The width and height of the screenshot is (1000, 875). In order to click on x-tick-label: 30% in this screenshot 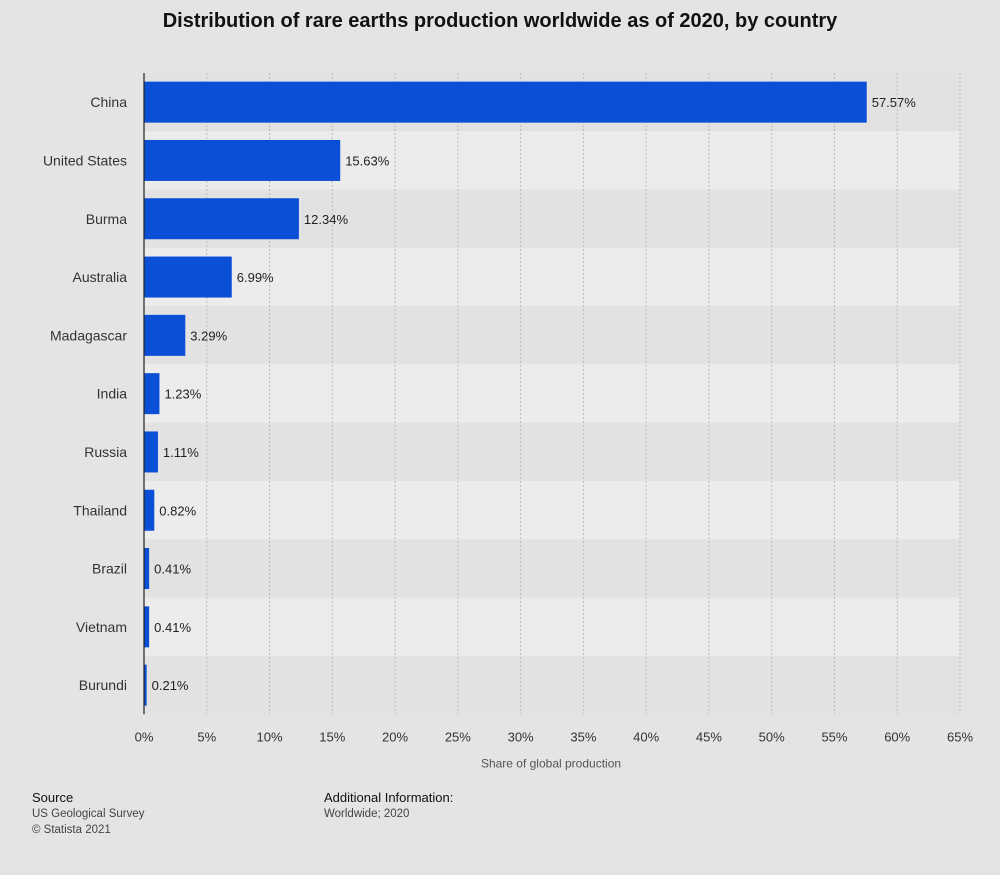, I will do `click(521, 736)`.